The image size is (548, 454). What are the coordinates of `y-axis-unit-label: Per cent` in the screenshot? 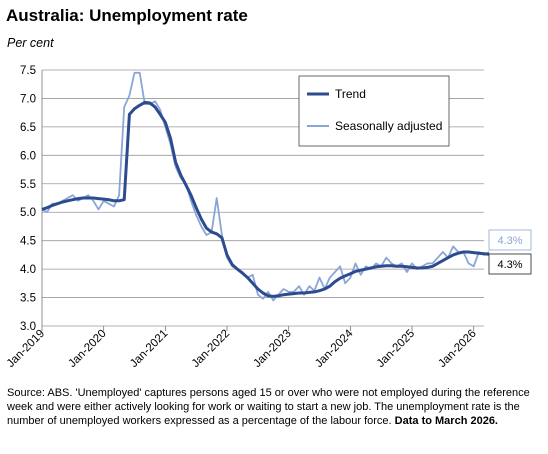 It's located at (30, 43).